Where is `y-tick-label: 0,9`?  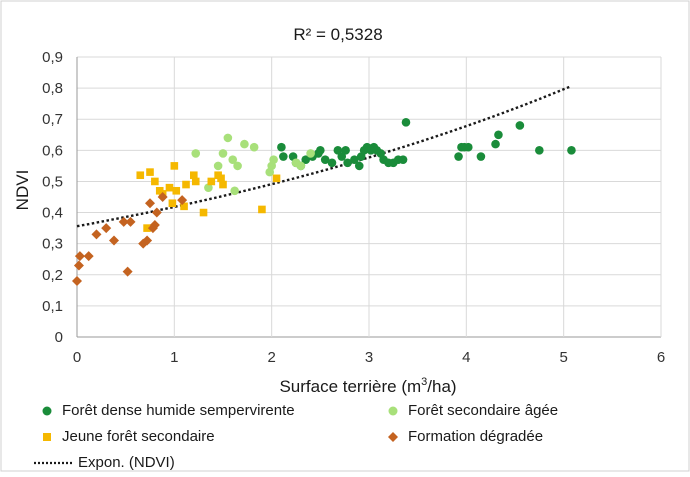 y-tick-label: 0,9 is located at coordinates (52, 57).